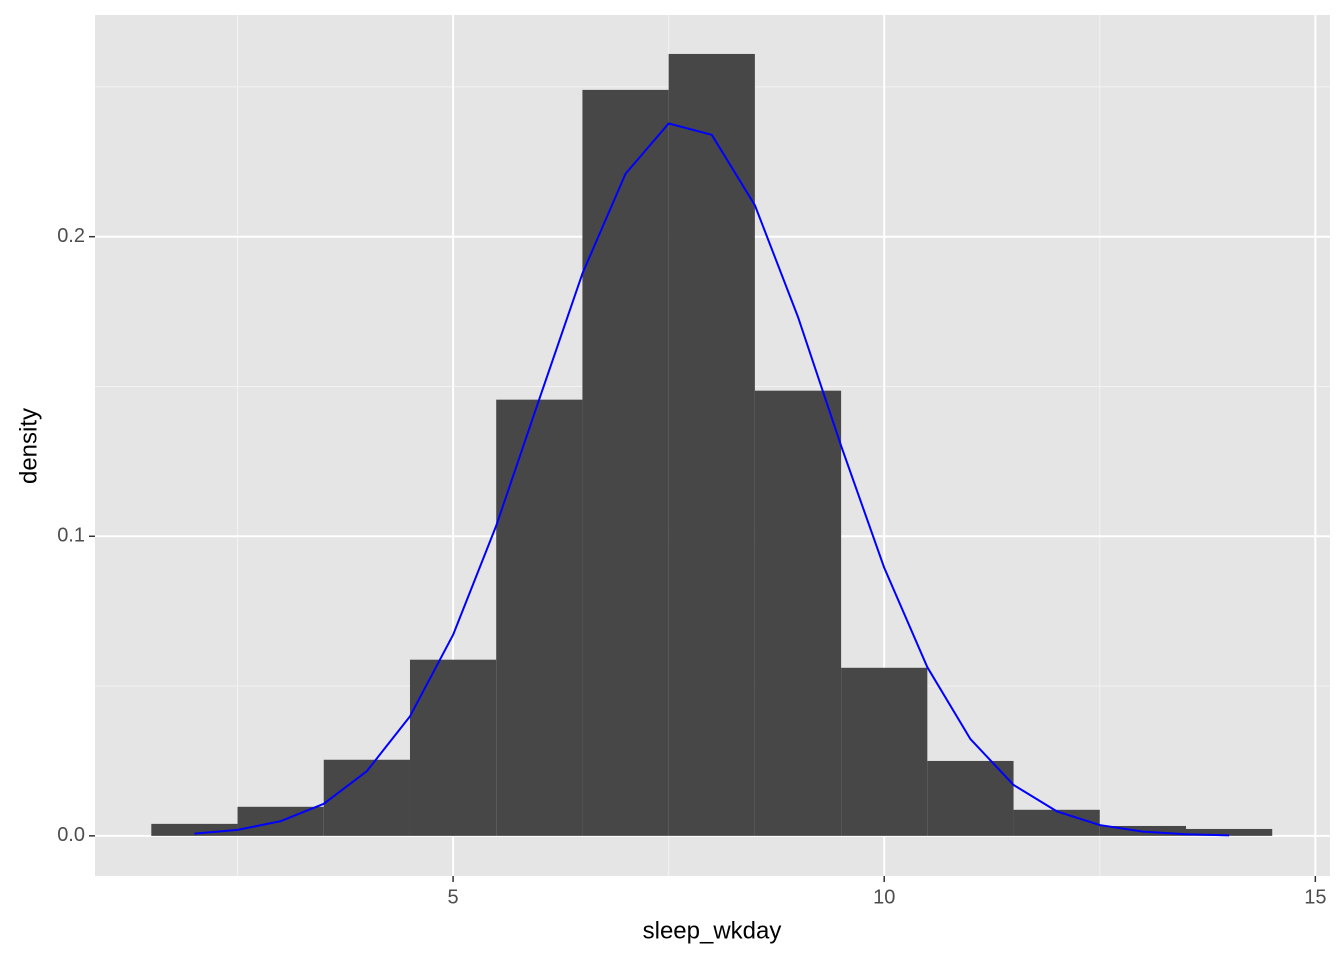  What do you see at coordinates (1315, 897) in the screenshot?
I see `x-tick-label: 15` at bounding box center [1315, 897].